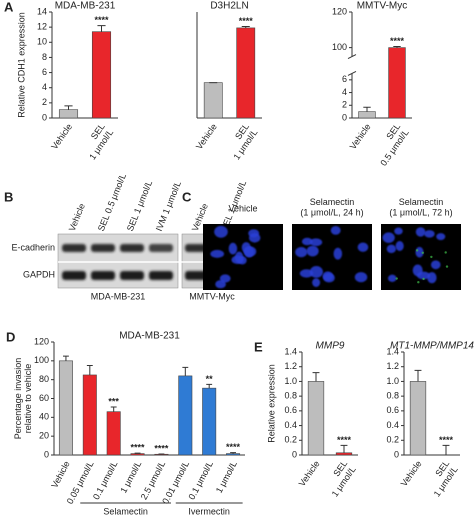  Describe the element at coordinates (21, 65) in the screenshot. I see `y-axis-label: Relative CDH1 expression` at that location.